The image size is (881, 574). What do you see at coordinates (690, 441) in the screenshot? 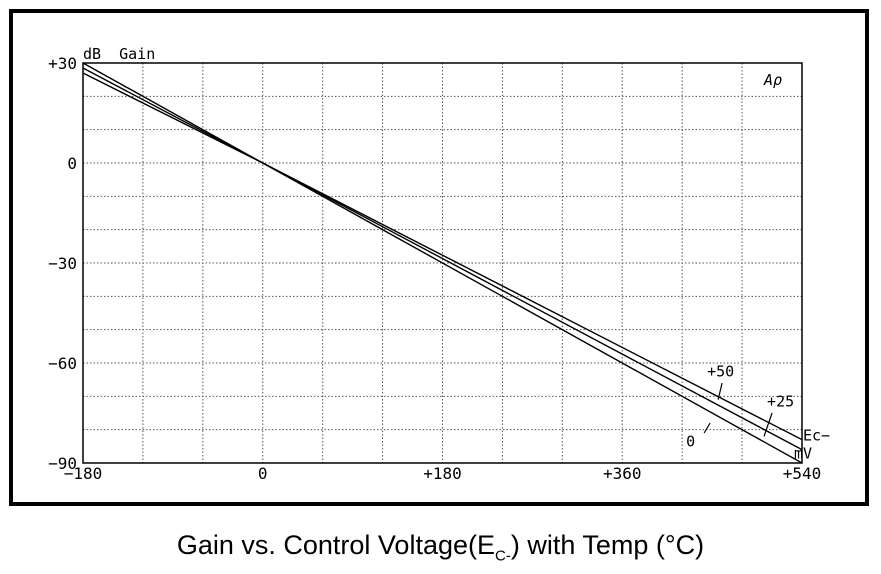
I see `series-label-2: 0` at bounding box center [690, 441].